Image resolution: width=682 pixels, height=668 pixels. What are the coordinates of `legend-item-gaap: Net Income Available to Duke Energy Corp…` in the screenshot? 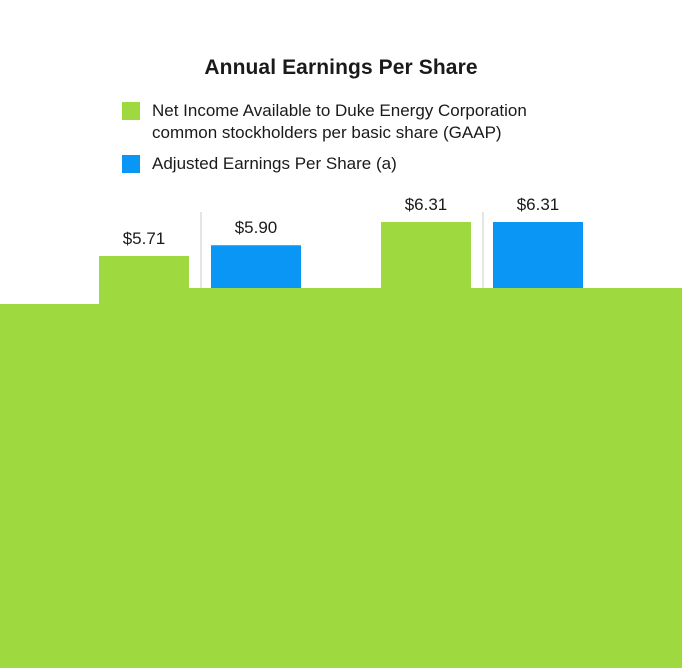 It's located at (382, 122).